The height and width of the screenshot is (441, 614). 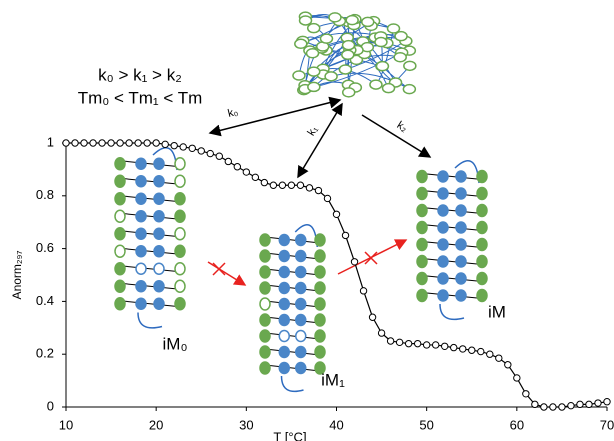 What do you see at coordinates (45, 247) in the screenshot?
I see `y-tick-label: 0.6` at bounding box center [45, 247].